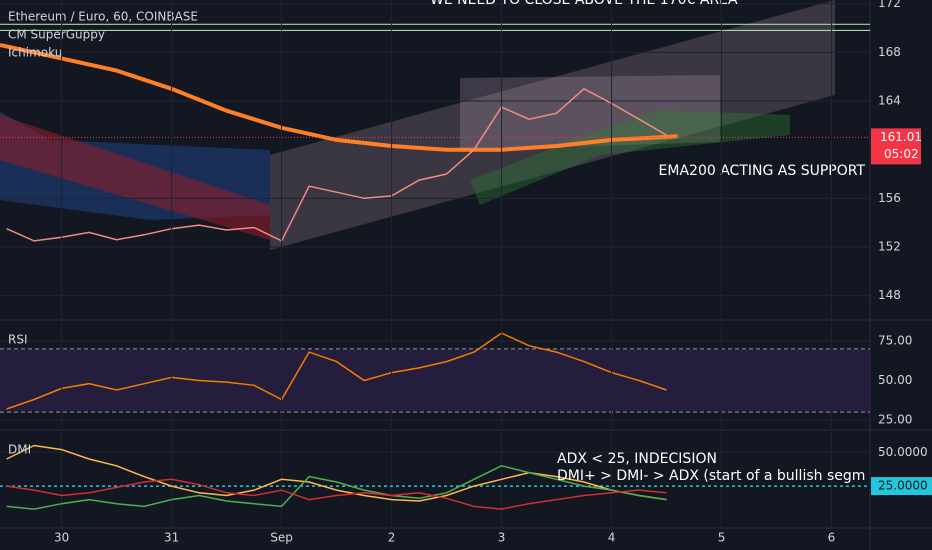  I want to click on legend-entry: CM SuperGuppy, so click(56, 35).